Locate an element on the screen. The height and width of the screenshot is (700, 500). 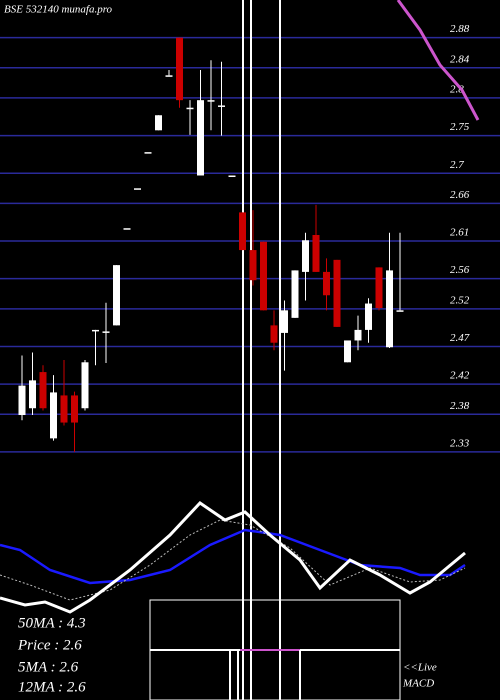
info-price: Price : 2.6 is located at coordinates (49, 645).